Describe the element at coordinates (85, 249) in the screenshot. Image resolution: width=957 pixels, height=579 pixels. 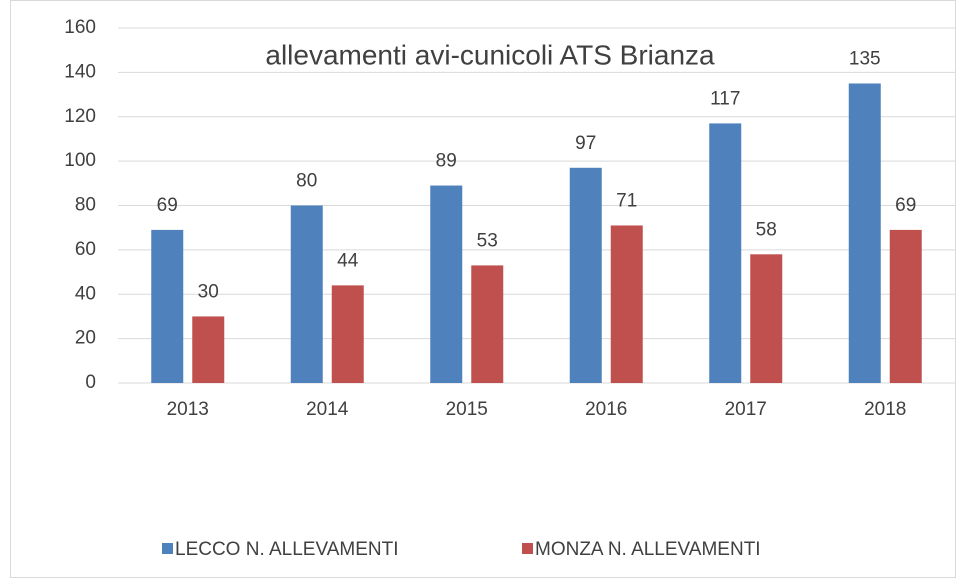
I see `y-tick-label: 60` at that location.